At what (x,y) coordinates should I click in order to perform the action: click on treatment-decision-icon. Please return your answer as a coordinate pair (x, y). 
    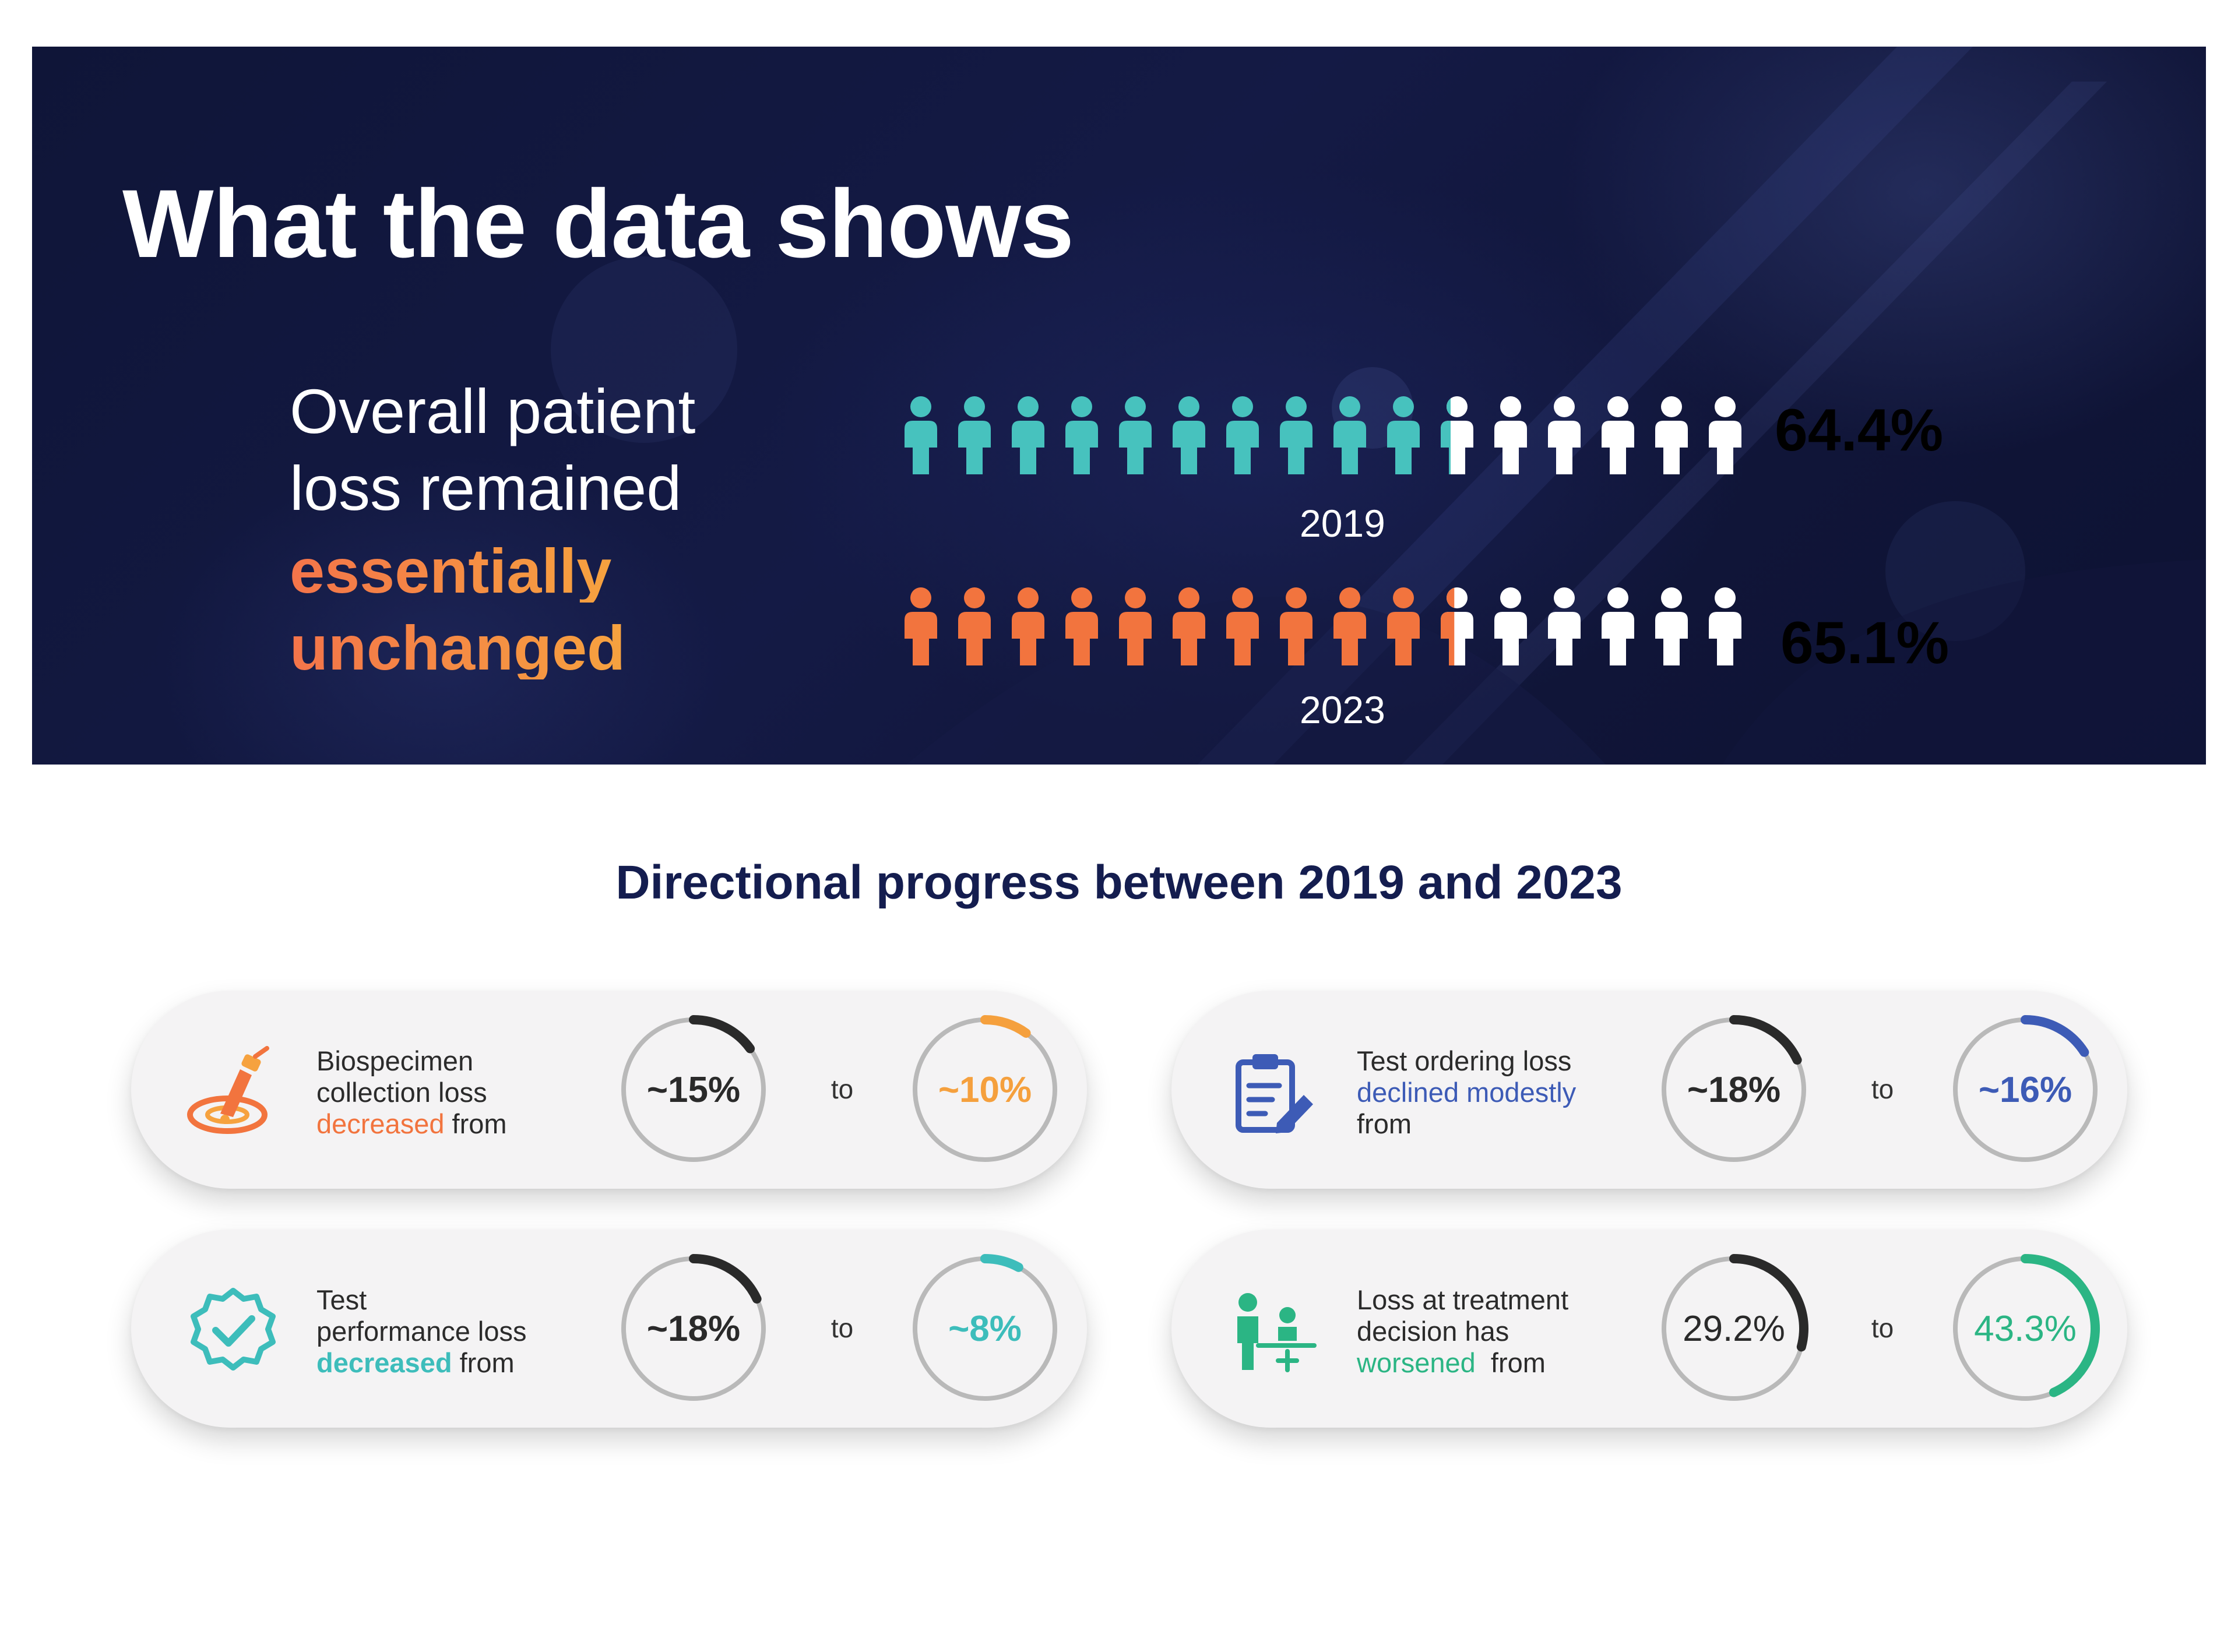
    Looking at the image, I should click on (1277, 1333).